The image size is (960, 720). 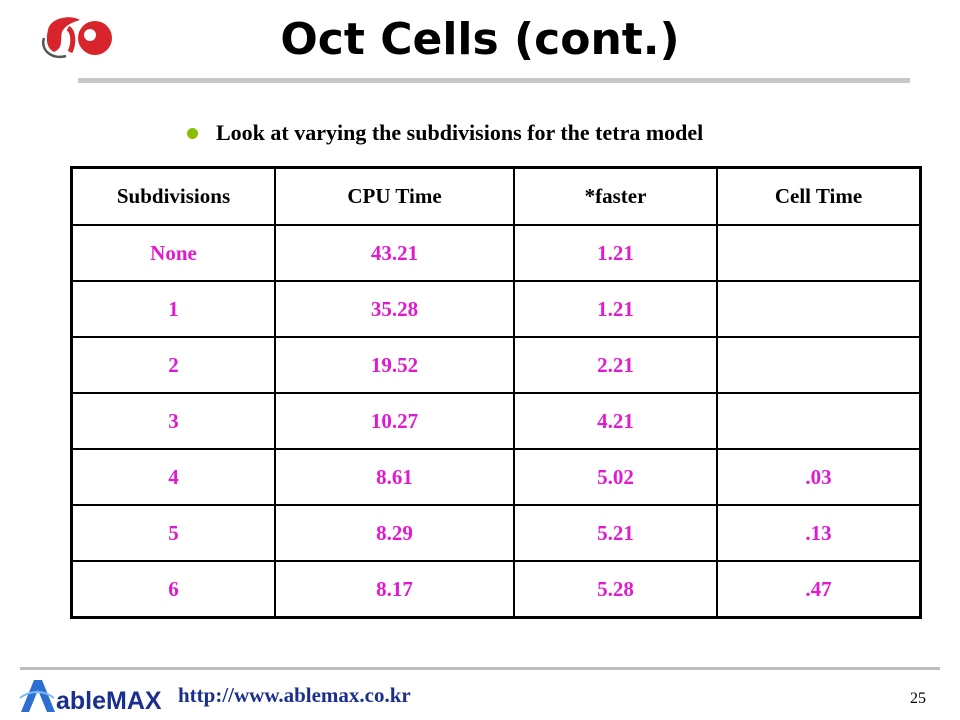 What do you see at coordinates (394, 421) in the screenshot?
I see `table-cell: 10.27` at bounding box center [394, 421].